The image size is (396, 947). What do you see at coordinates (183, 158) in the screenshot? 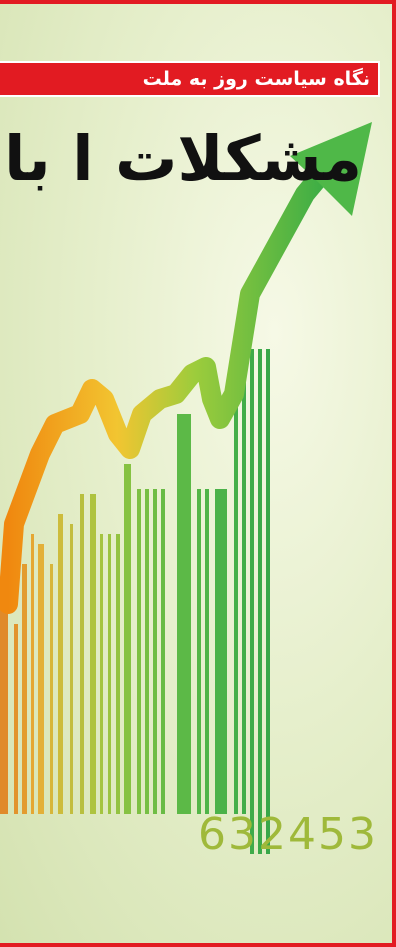
I see `headline: مشکلات ا با` at bounding box center [183, 158].